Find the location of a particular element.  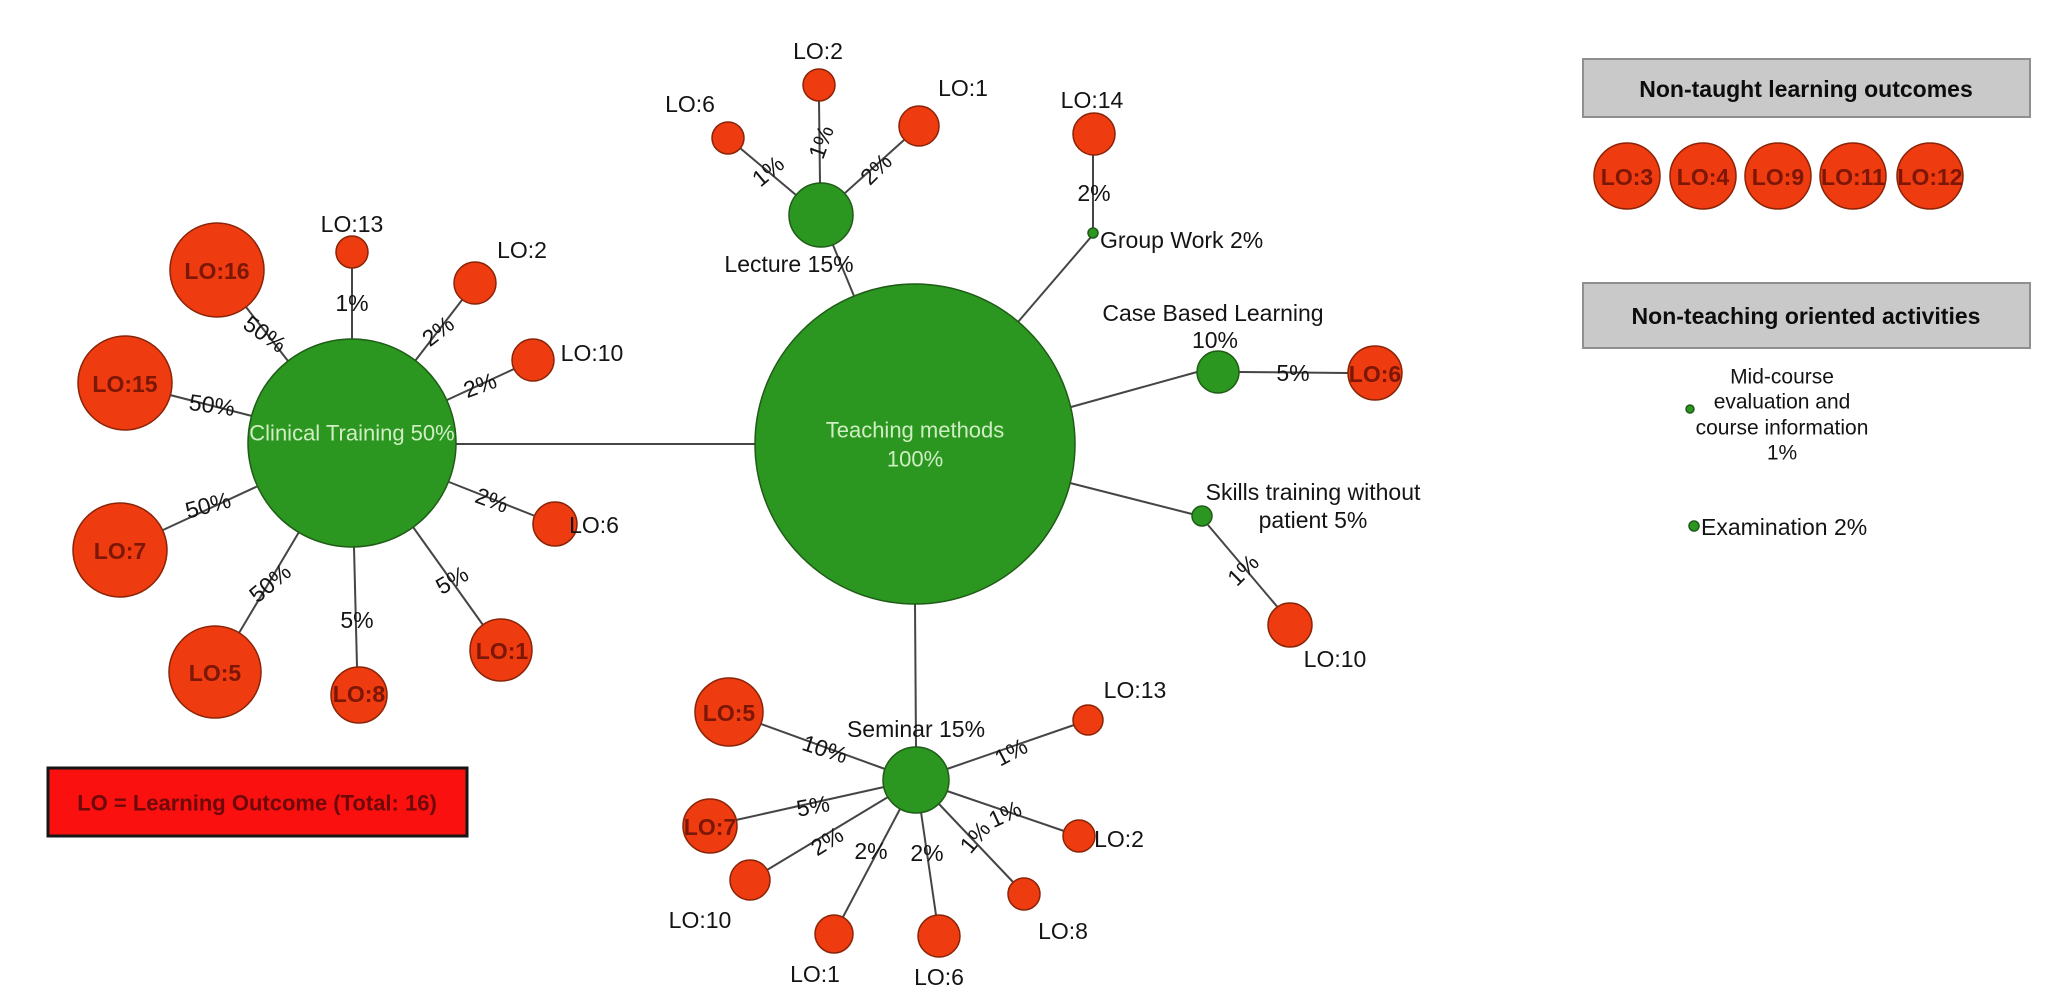

lecture-lo1-pct: 2% is located at coordinates (876, 169).